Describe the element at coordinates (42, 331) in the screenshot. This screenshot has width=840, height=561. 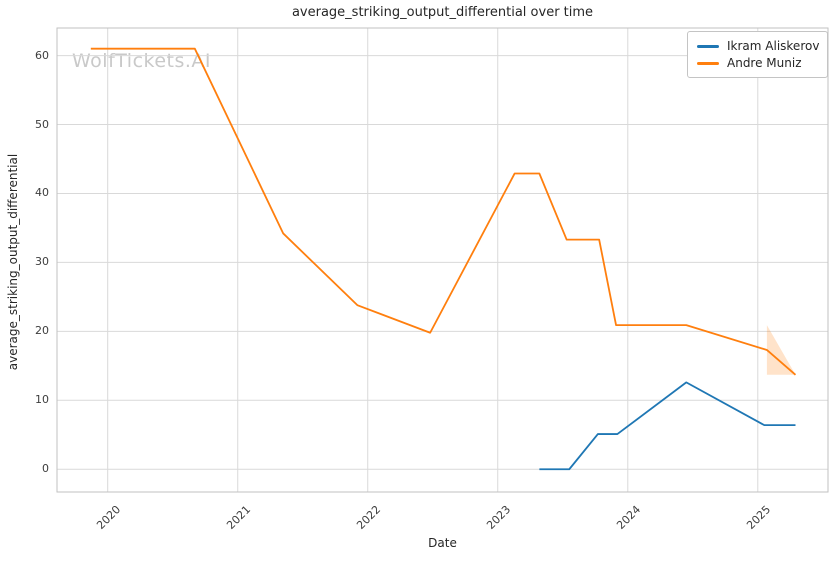
I see `y-tick-label: 20` at that location.